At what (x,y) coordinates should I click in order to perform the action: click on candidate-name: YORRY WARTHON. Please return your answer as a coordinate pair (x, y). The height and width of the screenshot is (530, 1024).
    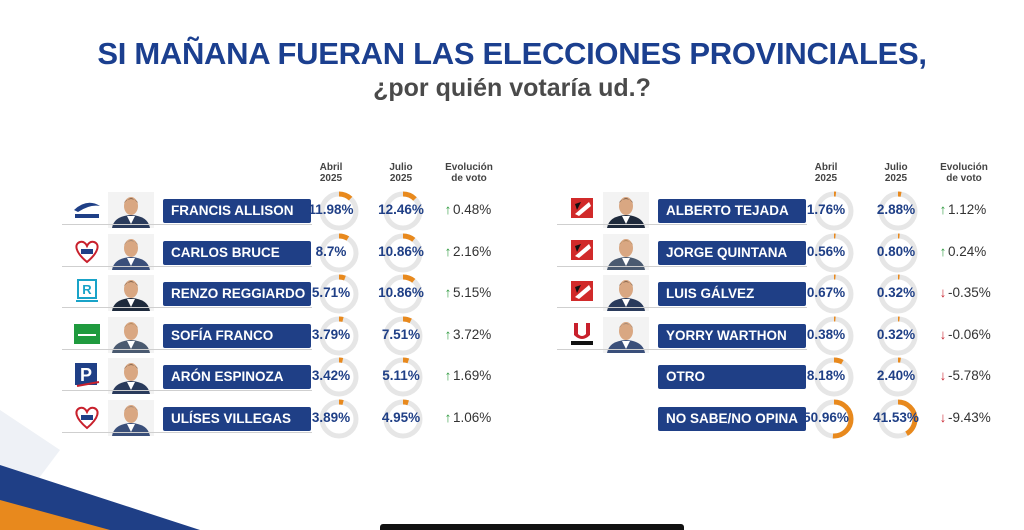
    Looking at the image, I should click on (732, 335).